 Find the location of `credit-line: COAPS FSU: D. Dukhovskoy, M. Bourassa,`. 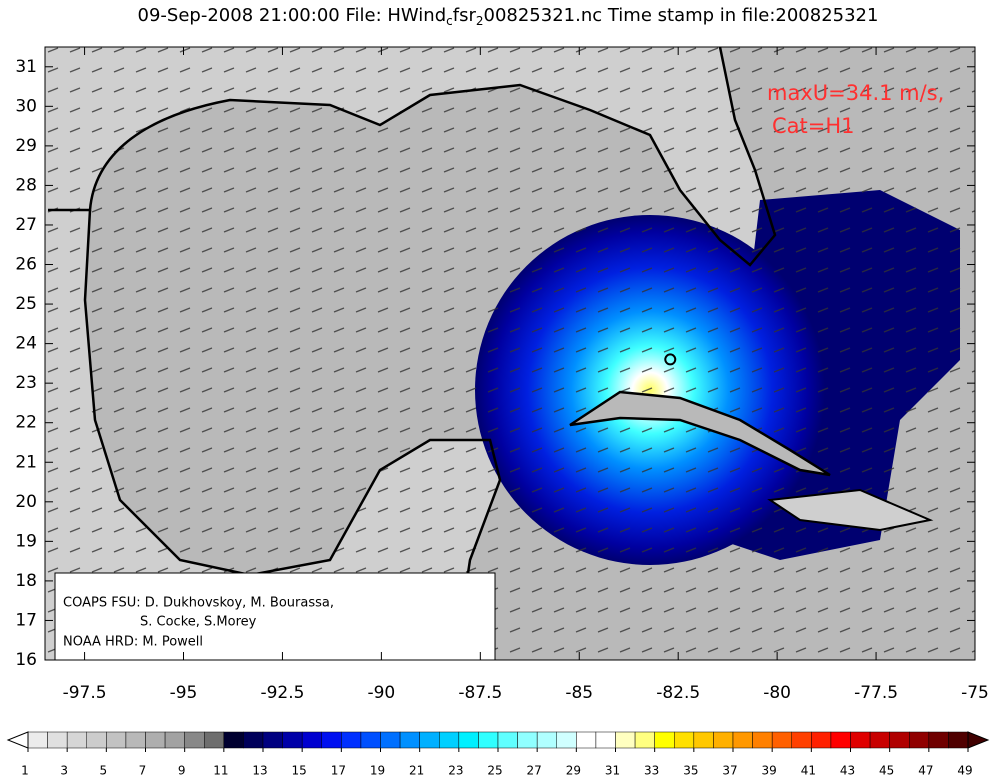

credit-line: COAPS FSU: D. Dukhovskoy, M. Bourassa, is located at coordinates (198, 603).